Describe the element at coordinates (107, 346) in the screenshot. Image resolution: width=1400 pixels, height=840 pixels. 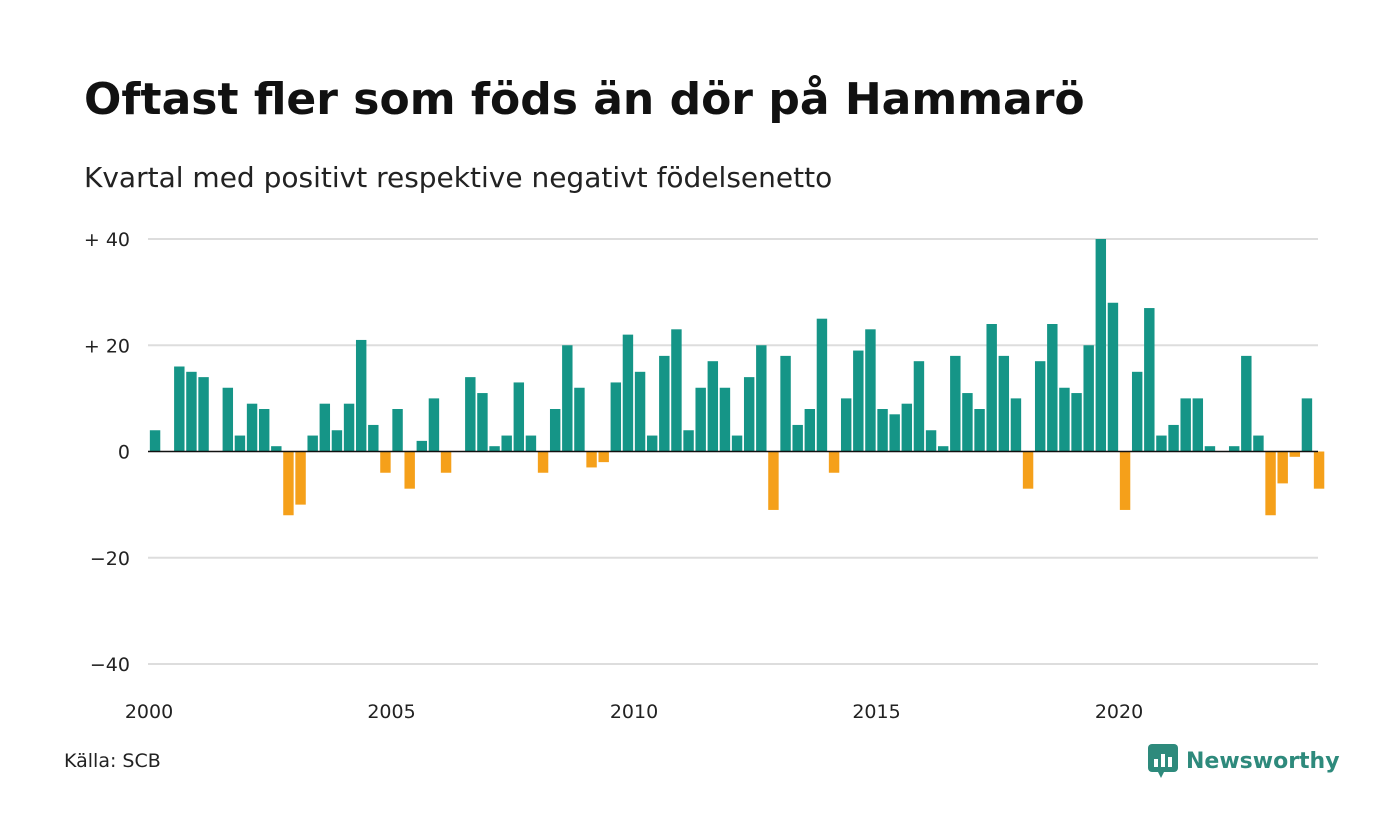
I see `y-tick-label: + 20` at that location.